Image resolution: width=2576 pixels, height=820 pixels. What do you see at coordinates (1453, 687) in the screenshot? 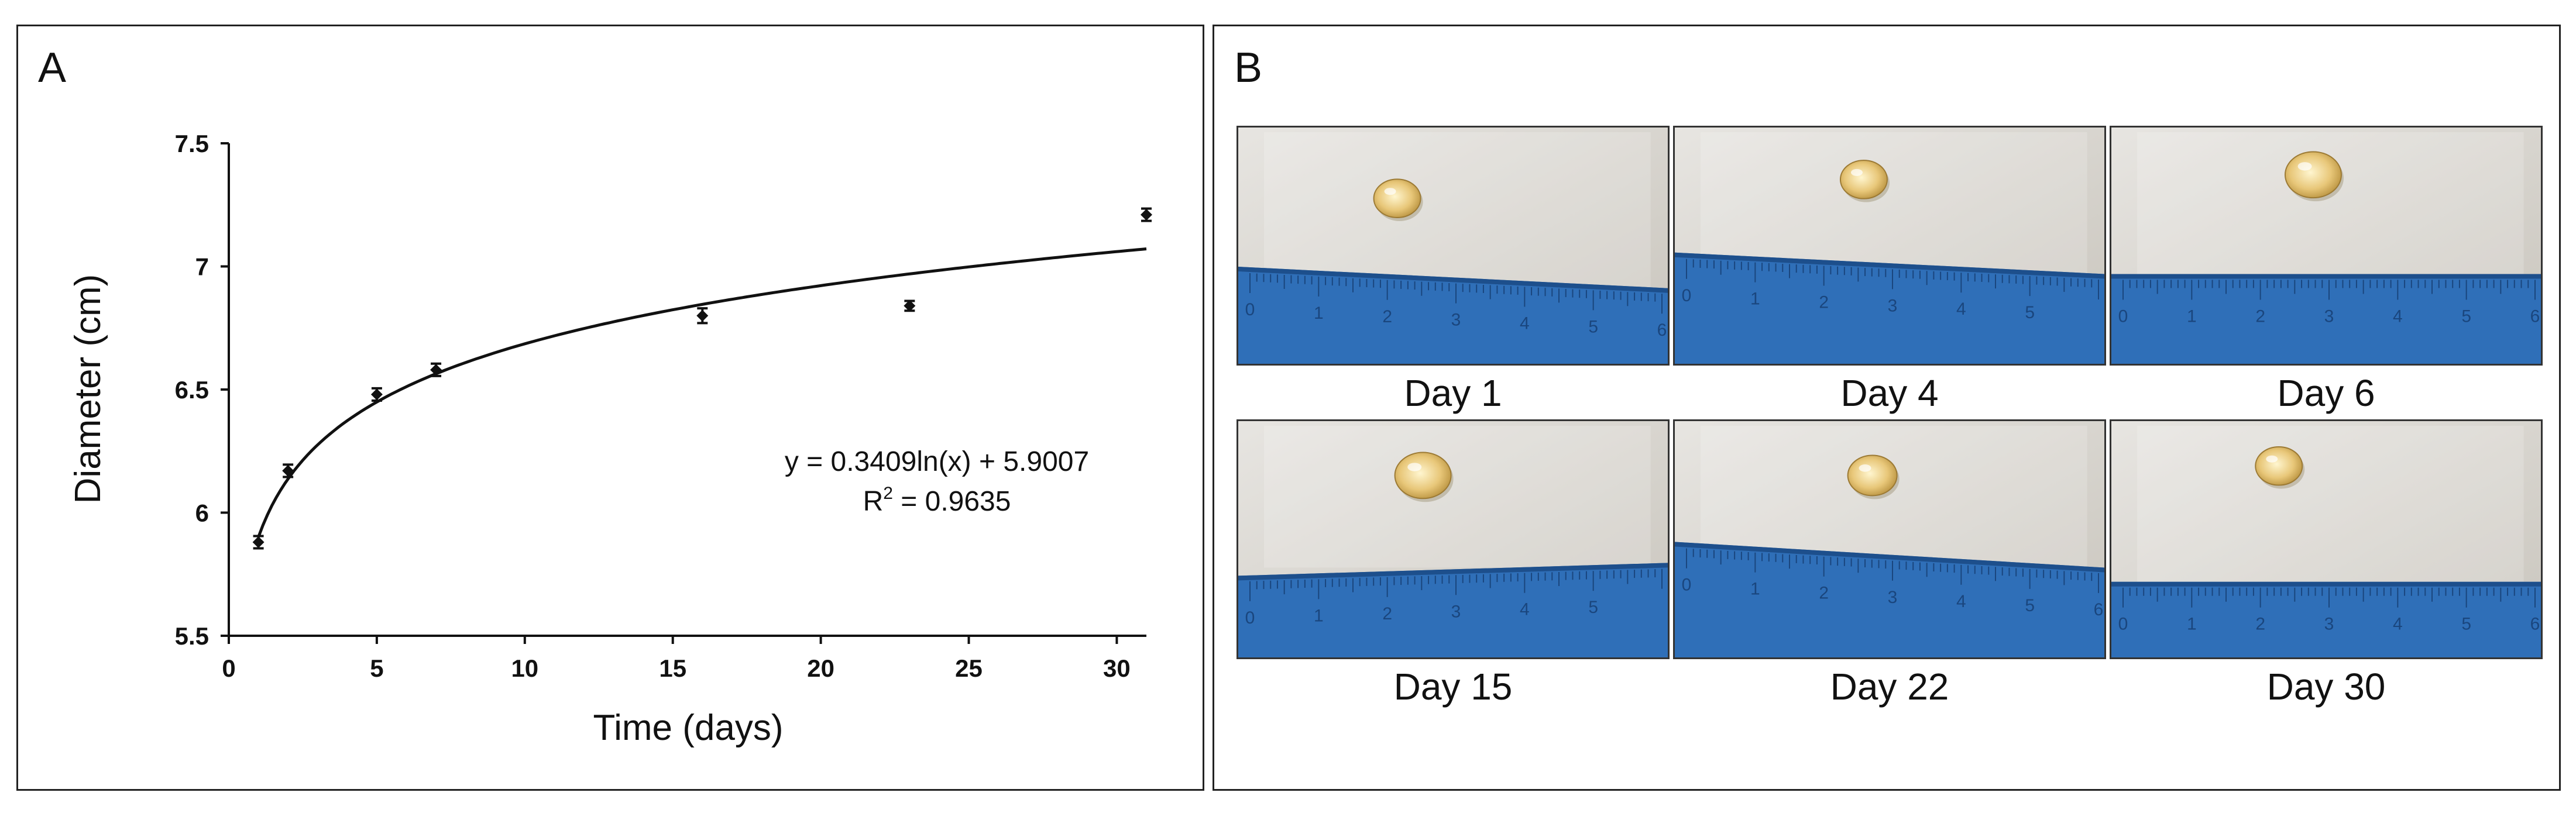
I see `caption-day-15: Day 15` at bounding box center [1453, 687].